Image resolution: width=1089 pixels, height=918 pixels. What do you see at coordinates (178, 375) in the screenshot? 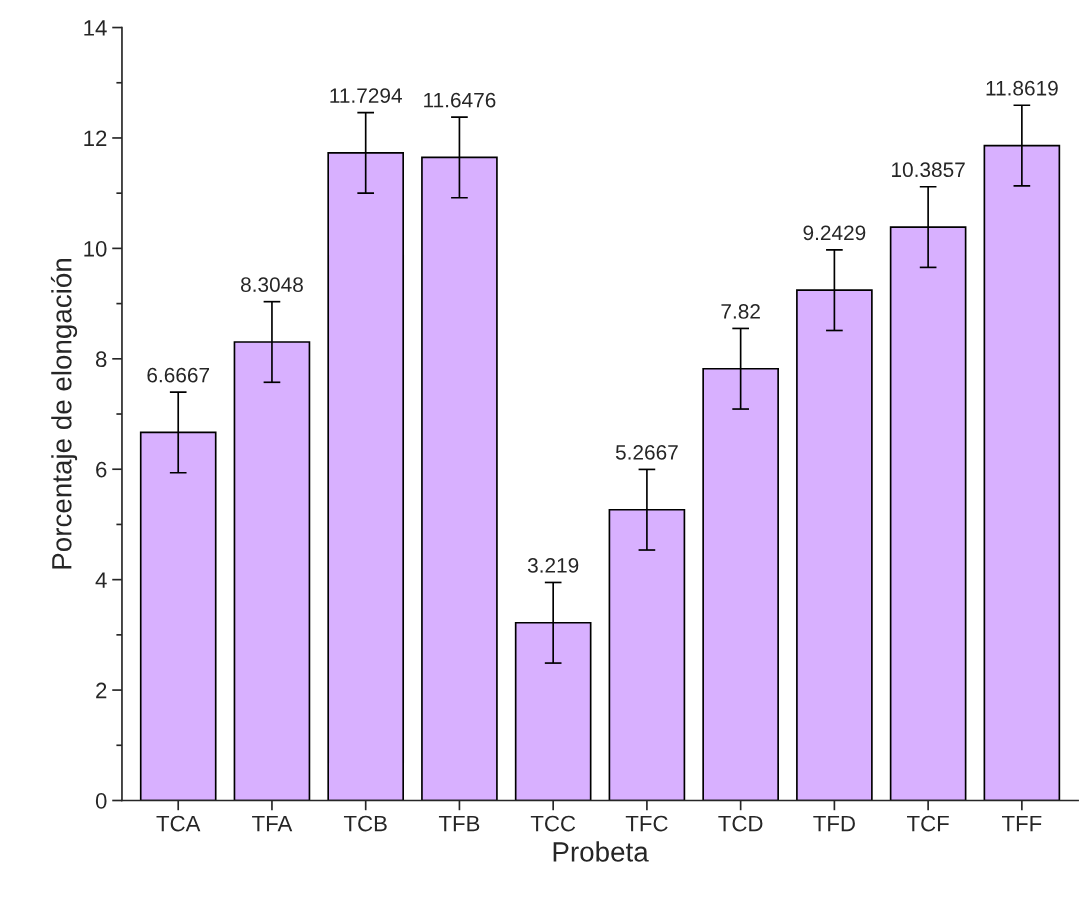
I see `data-label: 6.6667` at bounding box center [178, 375].